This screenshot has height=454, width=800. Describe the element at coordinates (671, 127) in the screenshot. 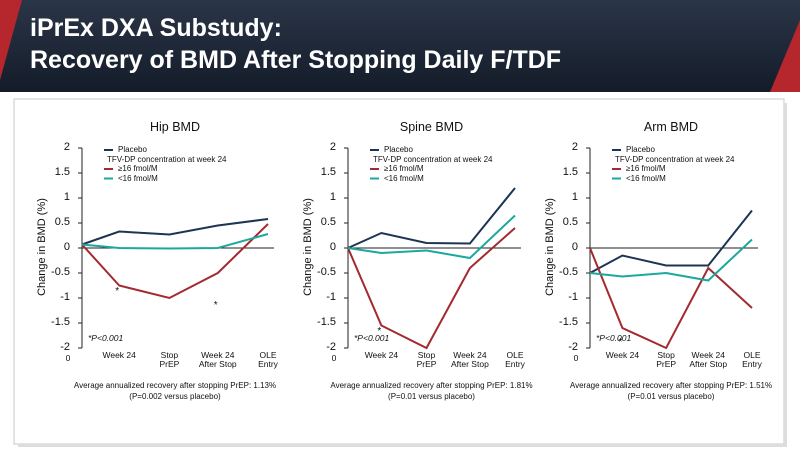

I see `chart-title: Arm BMD` at that location.